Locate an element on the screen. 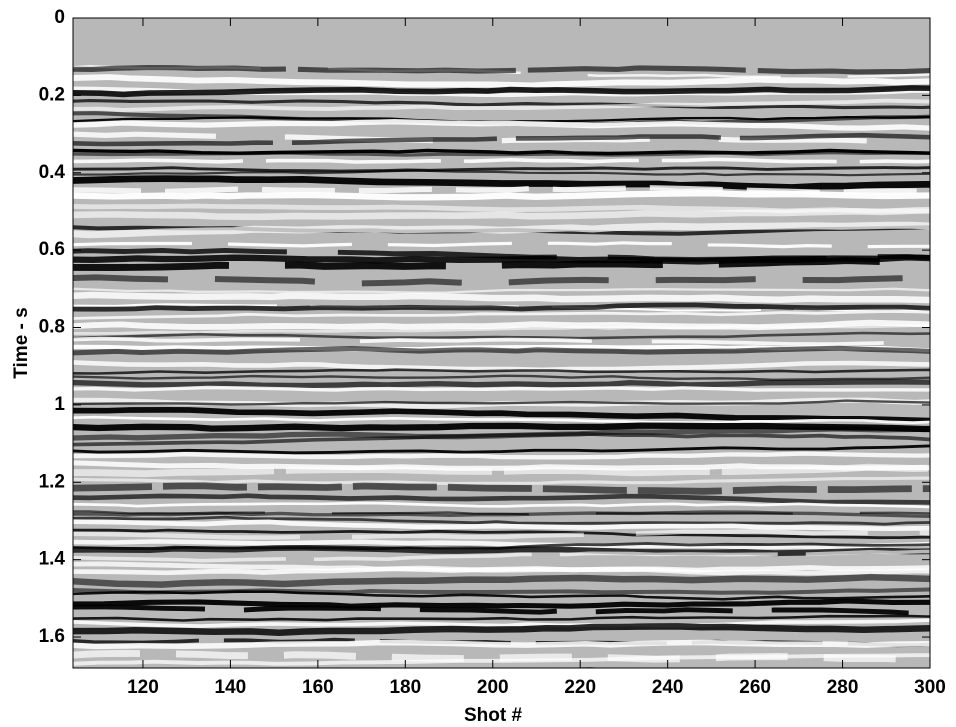 This screenshot has height=727, width=956. x-tick-label: 240 is located at coordinates (668, 687).